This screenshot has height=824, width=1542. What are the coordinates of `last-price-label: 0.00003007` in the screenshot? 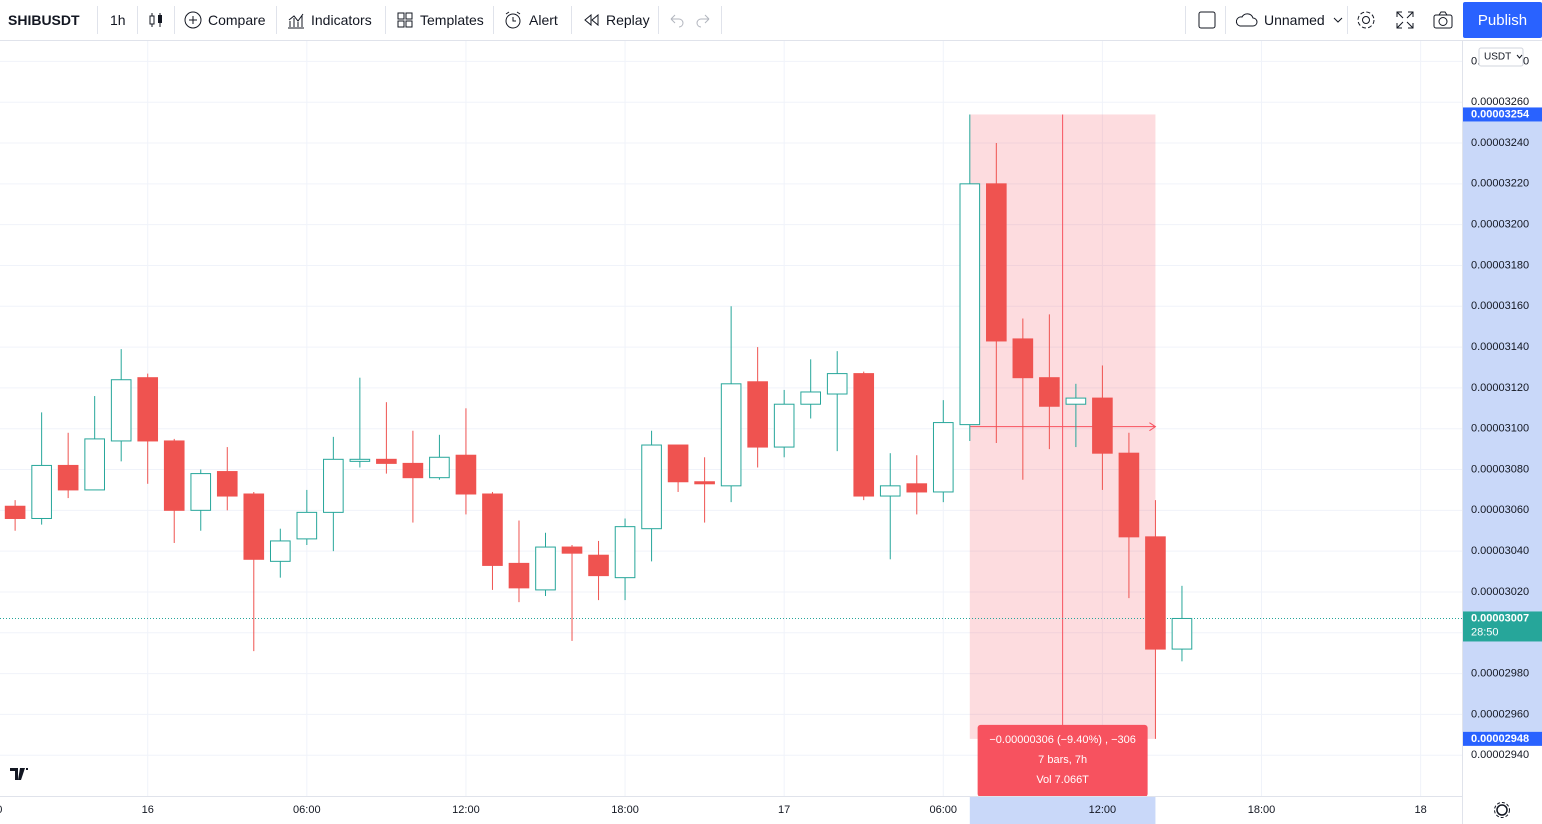 It's located at (1500, 618).